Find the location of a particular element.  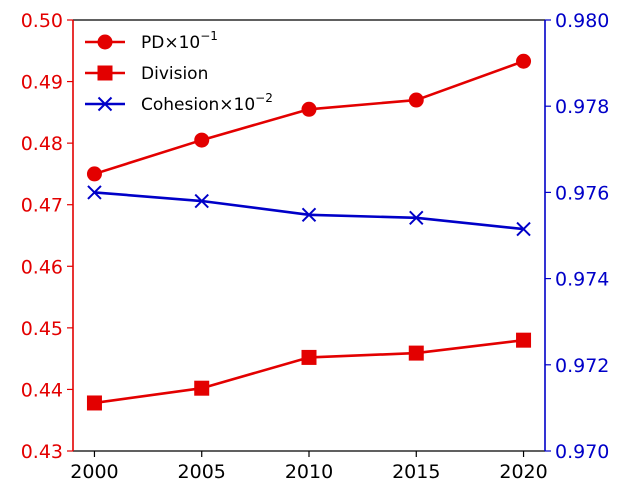

x-tick-label: 2015 is located at coordinates (416, 472).